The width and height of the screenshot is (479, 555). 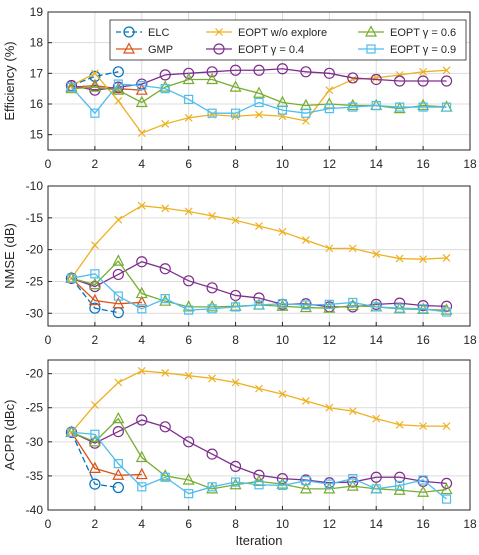 What do you see at coordinates (407, 32) in the screenshot?
I see `legend-entry: EOPT γ = 0.6` at bounding box center [407, 32].